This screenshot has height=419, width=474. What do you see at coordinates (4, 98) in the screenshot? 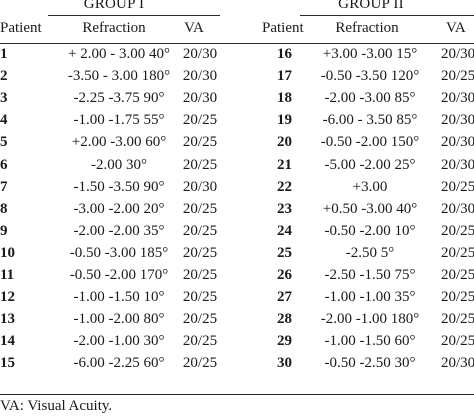
I see `patient-number: 3` at bounding box center [4, 98].